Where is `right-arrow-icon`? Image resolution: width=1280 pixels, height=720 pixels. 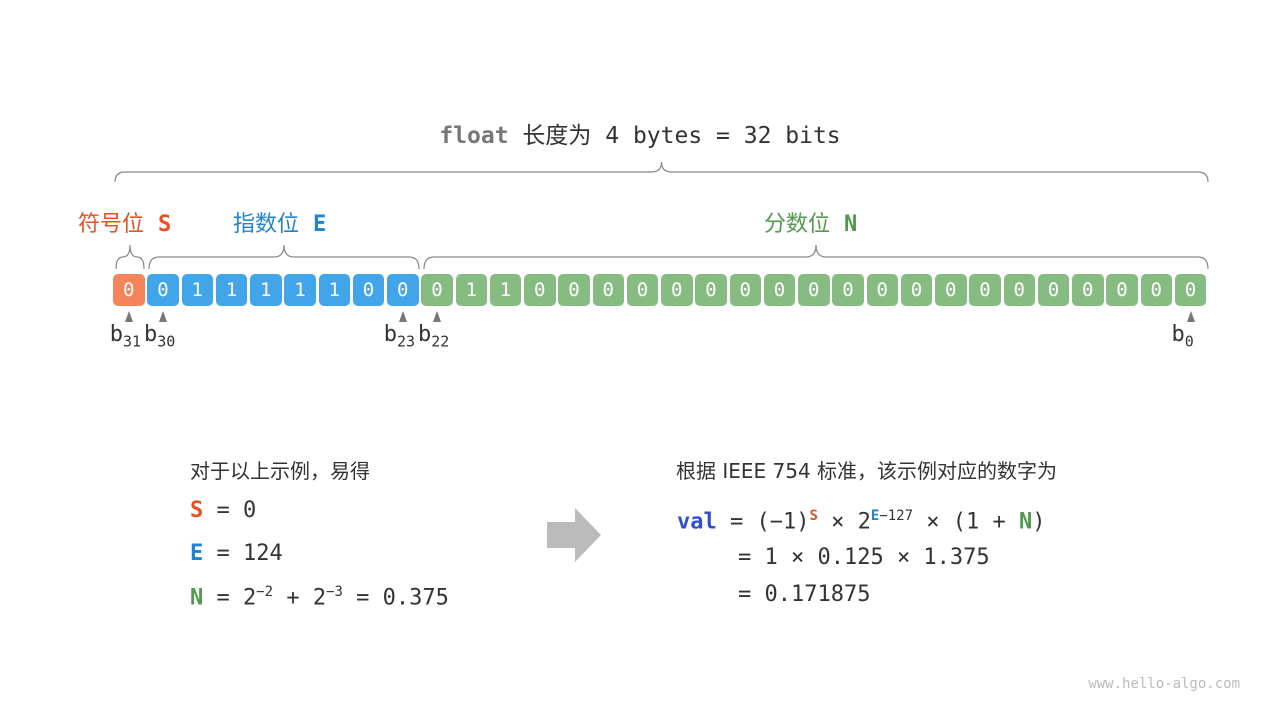 right-arrow-icon is located at coordinates (574, 535).